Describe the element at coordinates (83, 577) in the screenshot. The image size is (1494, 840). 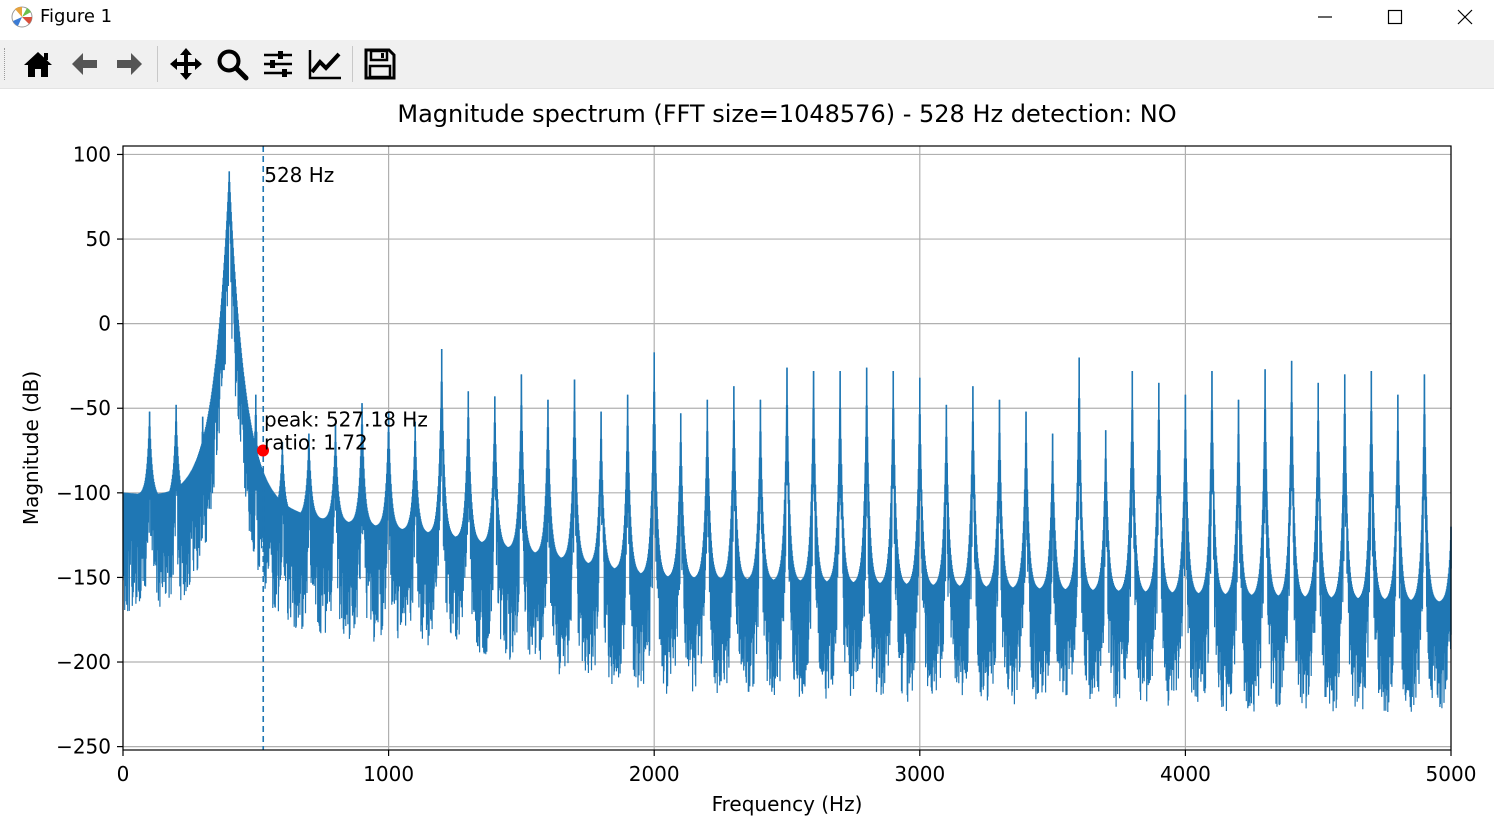
I see `y-tick-label: −150` at that location.